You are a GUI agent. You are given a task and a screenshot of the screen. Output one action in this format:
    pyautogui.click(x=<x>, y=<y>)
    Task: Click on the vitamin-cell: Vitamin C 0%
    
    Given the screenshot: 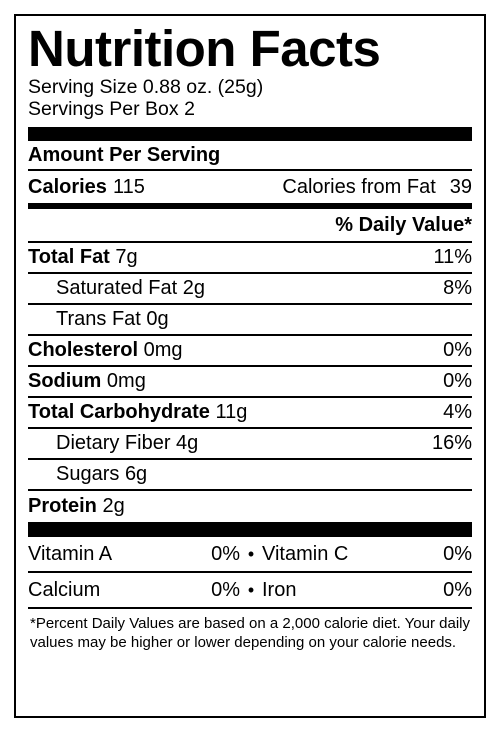 What is the action you would take?
    pyautogui.click(x=367, y=554)
    